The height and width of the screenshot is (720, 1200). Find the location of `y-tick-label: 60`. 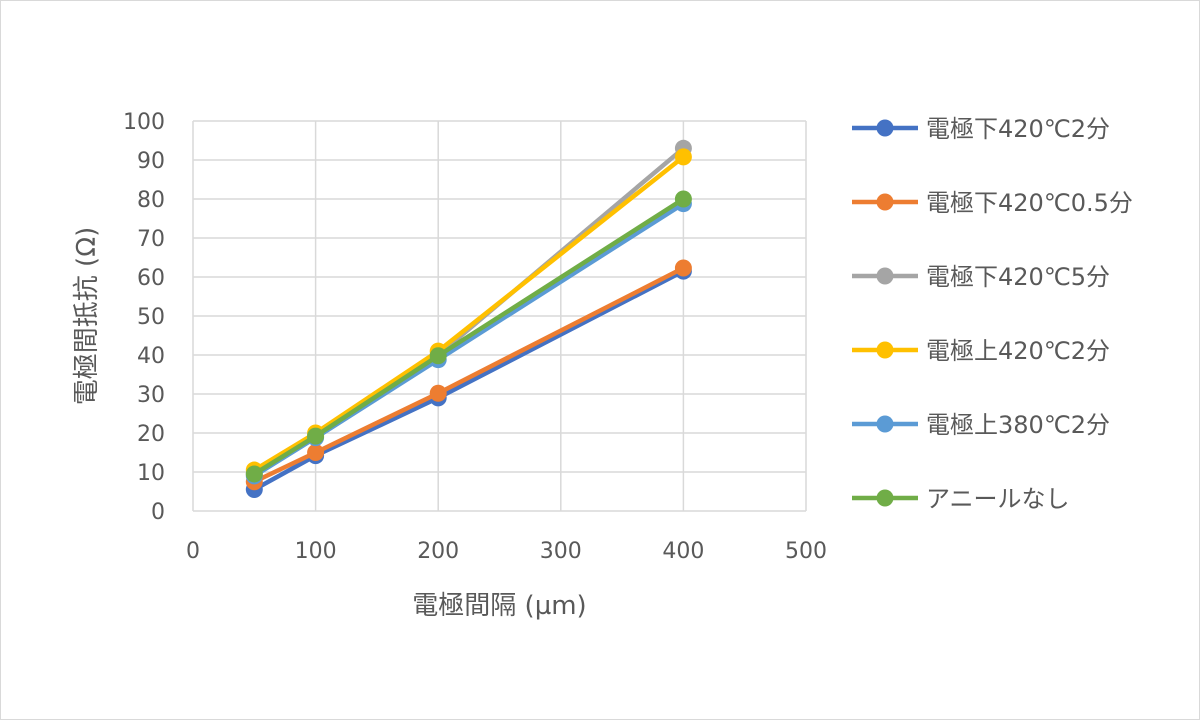

y-tick-label: 60 is located at coordinates (151, 278).